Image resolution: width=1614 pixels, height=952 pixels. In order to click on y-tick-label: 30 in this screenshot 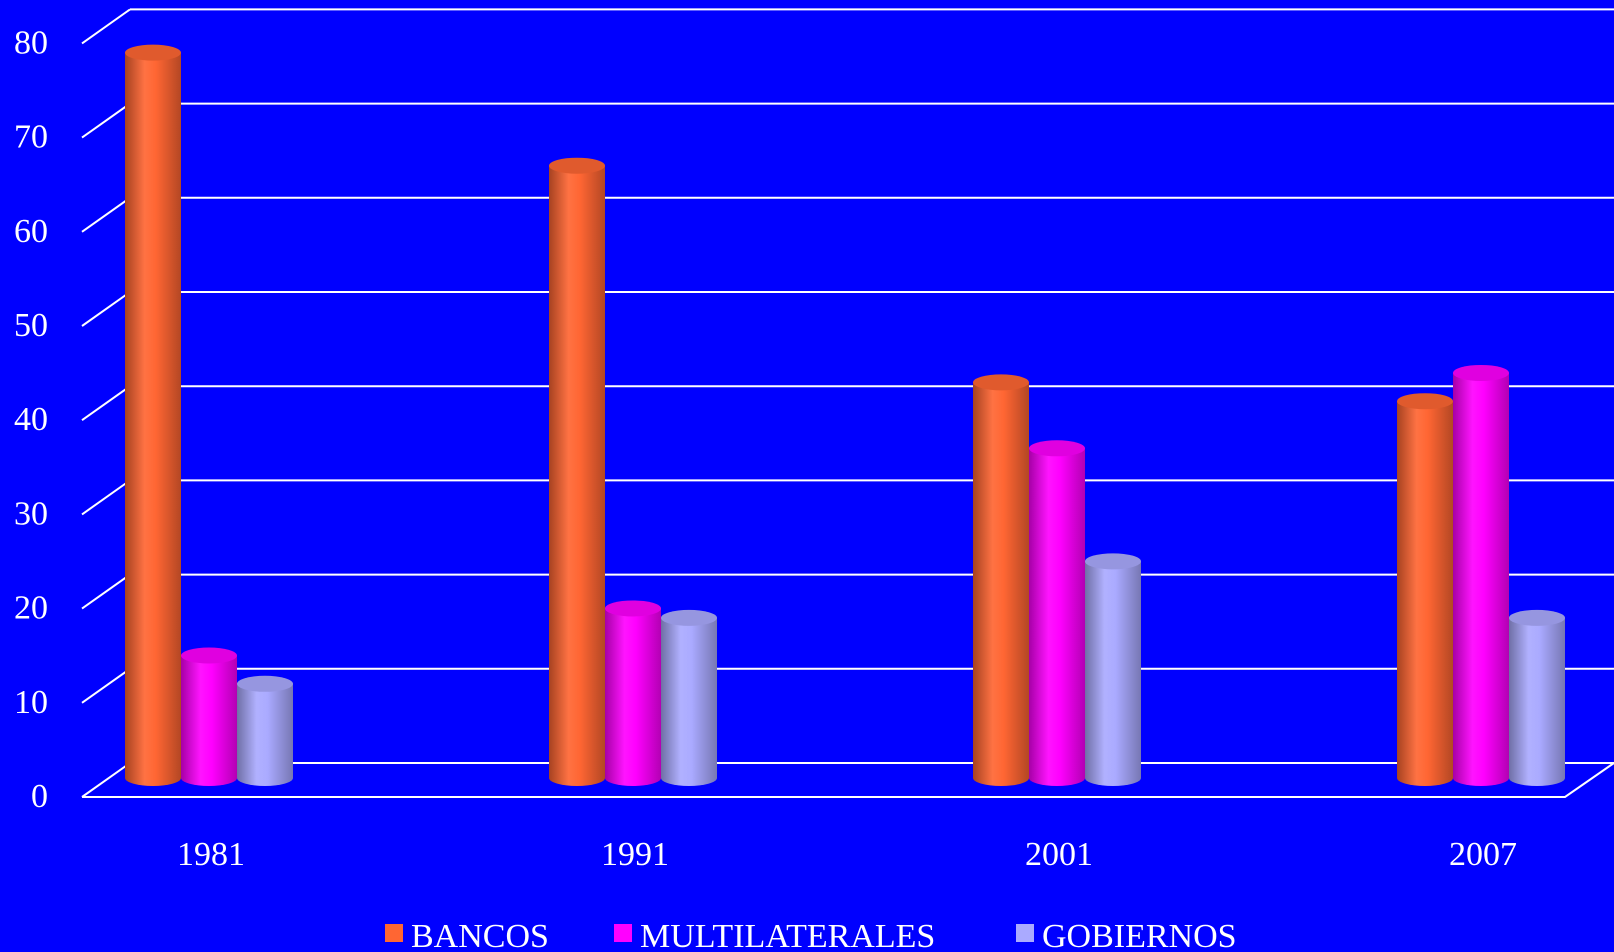, I will do `click(31, 513)`.